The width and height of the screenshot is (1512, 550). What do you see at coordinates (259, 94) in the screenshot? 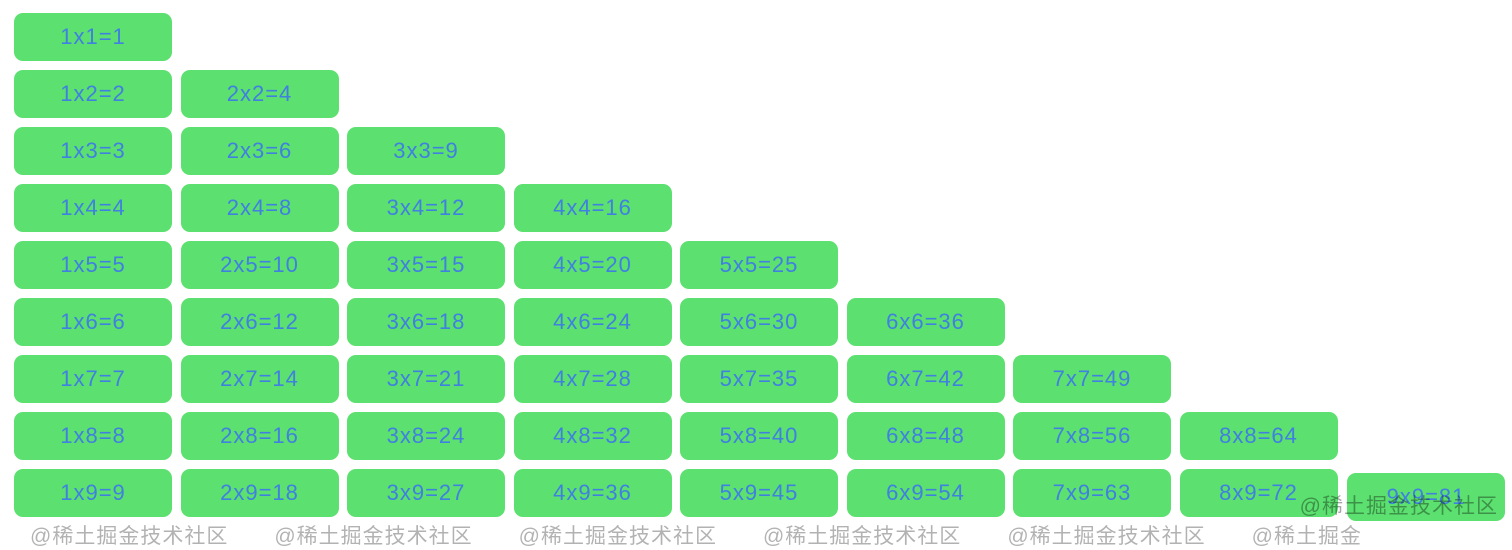
I see `multiplication-cell: 2x2=4` at bounding box center [259, 94].